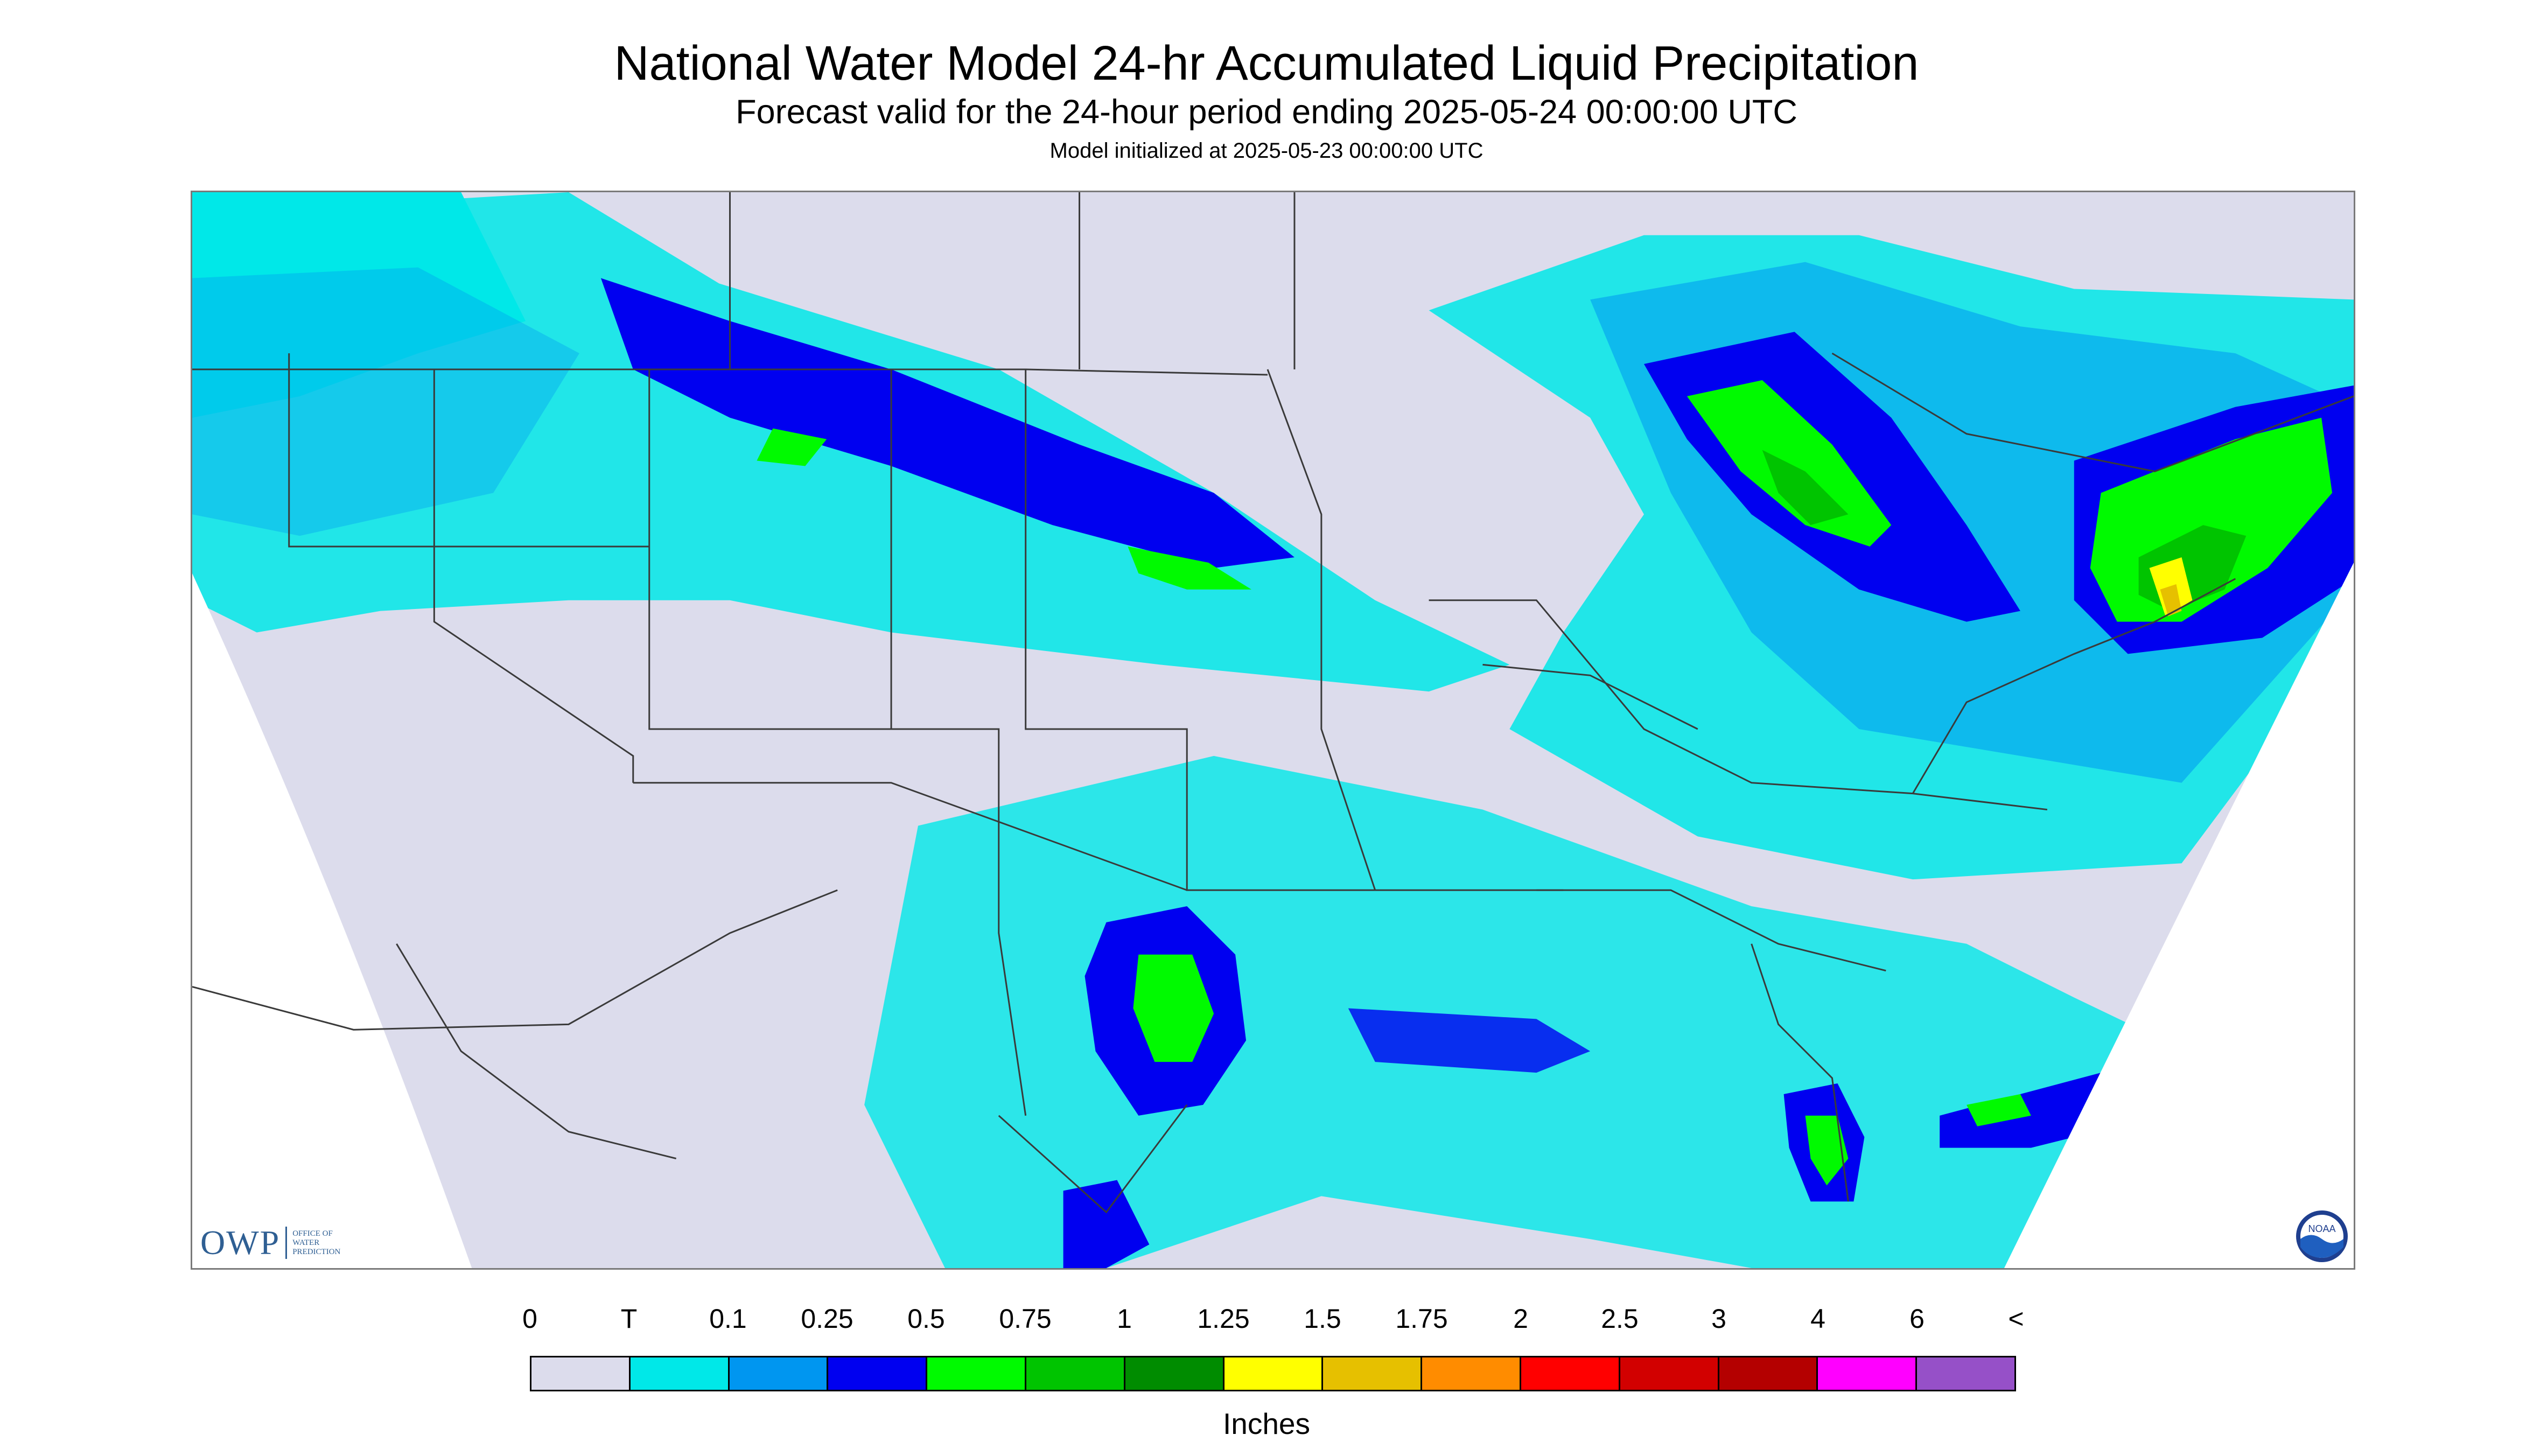 This screenshot has height=1456, width=2533. I want to click on legend-tick-label: 0.1, so click(728, 1319).